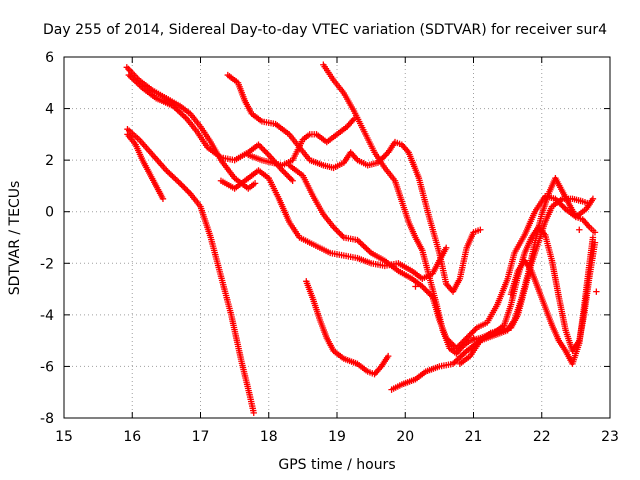 The width and height of the screenshot is (640, 480). What do you see at coordinates (47, 419) in the screenshot?
I see `y-tick-label: -8` at bounding box center [47, 419].